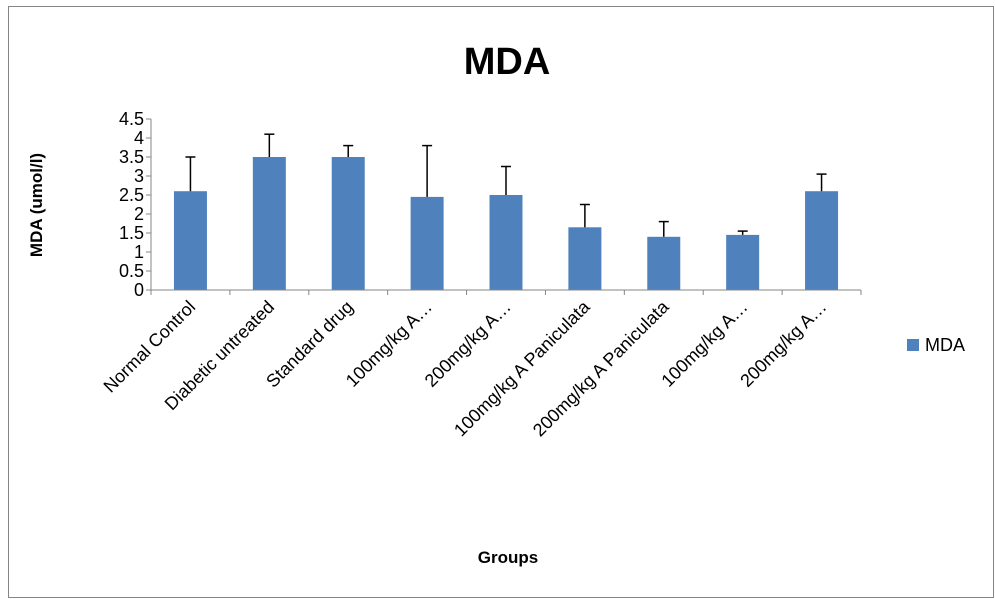 This screenshot has height=599, width=995. I want to click on legend: MDA, so click(936, 345).